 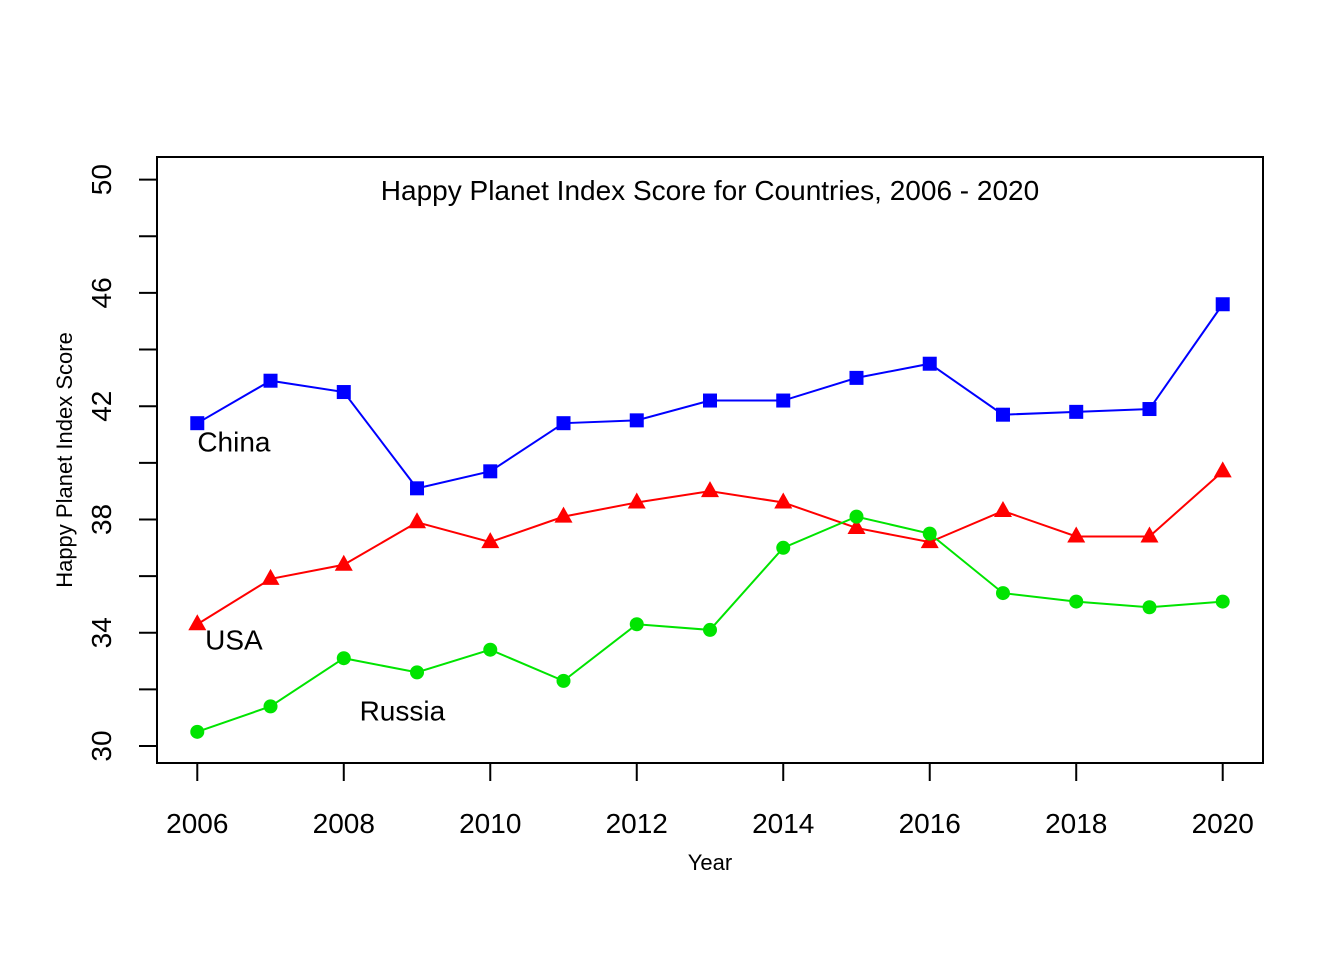 I want to click on x-axis-title: Year, so click(x=710, y=862).